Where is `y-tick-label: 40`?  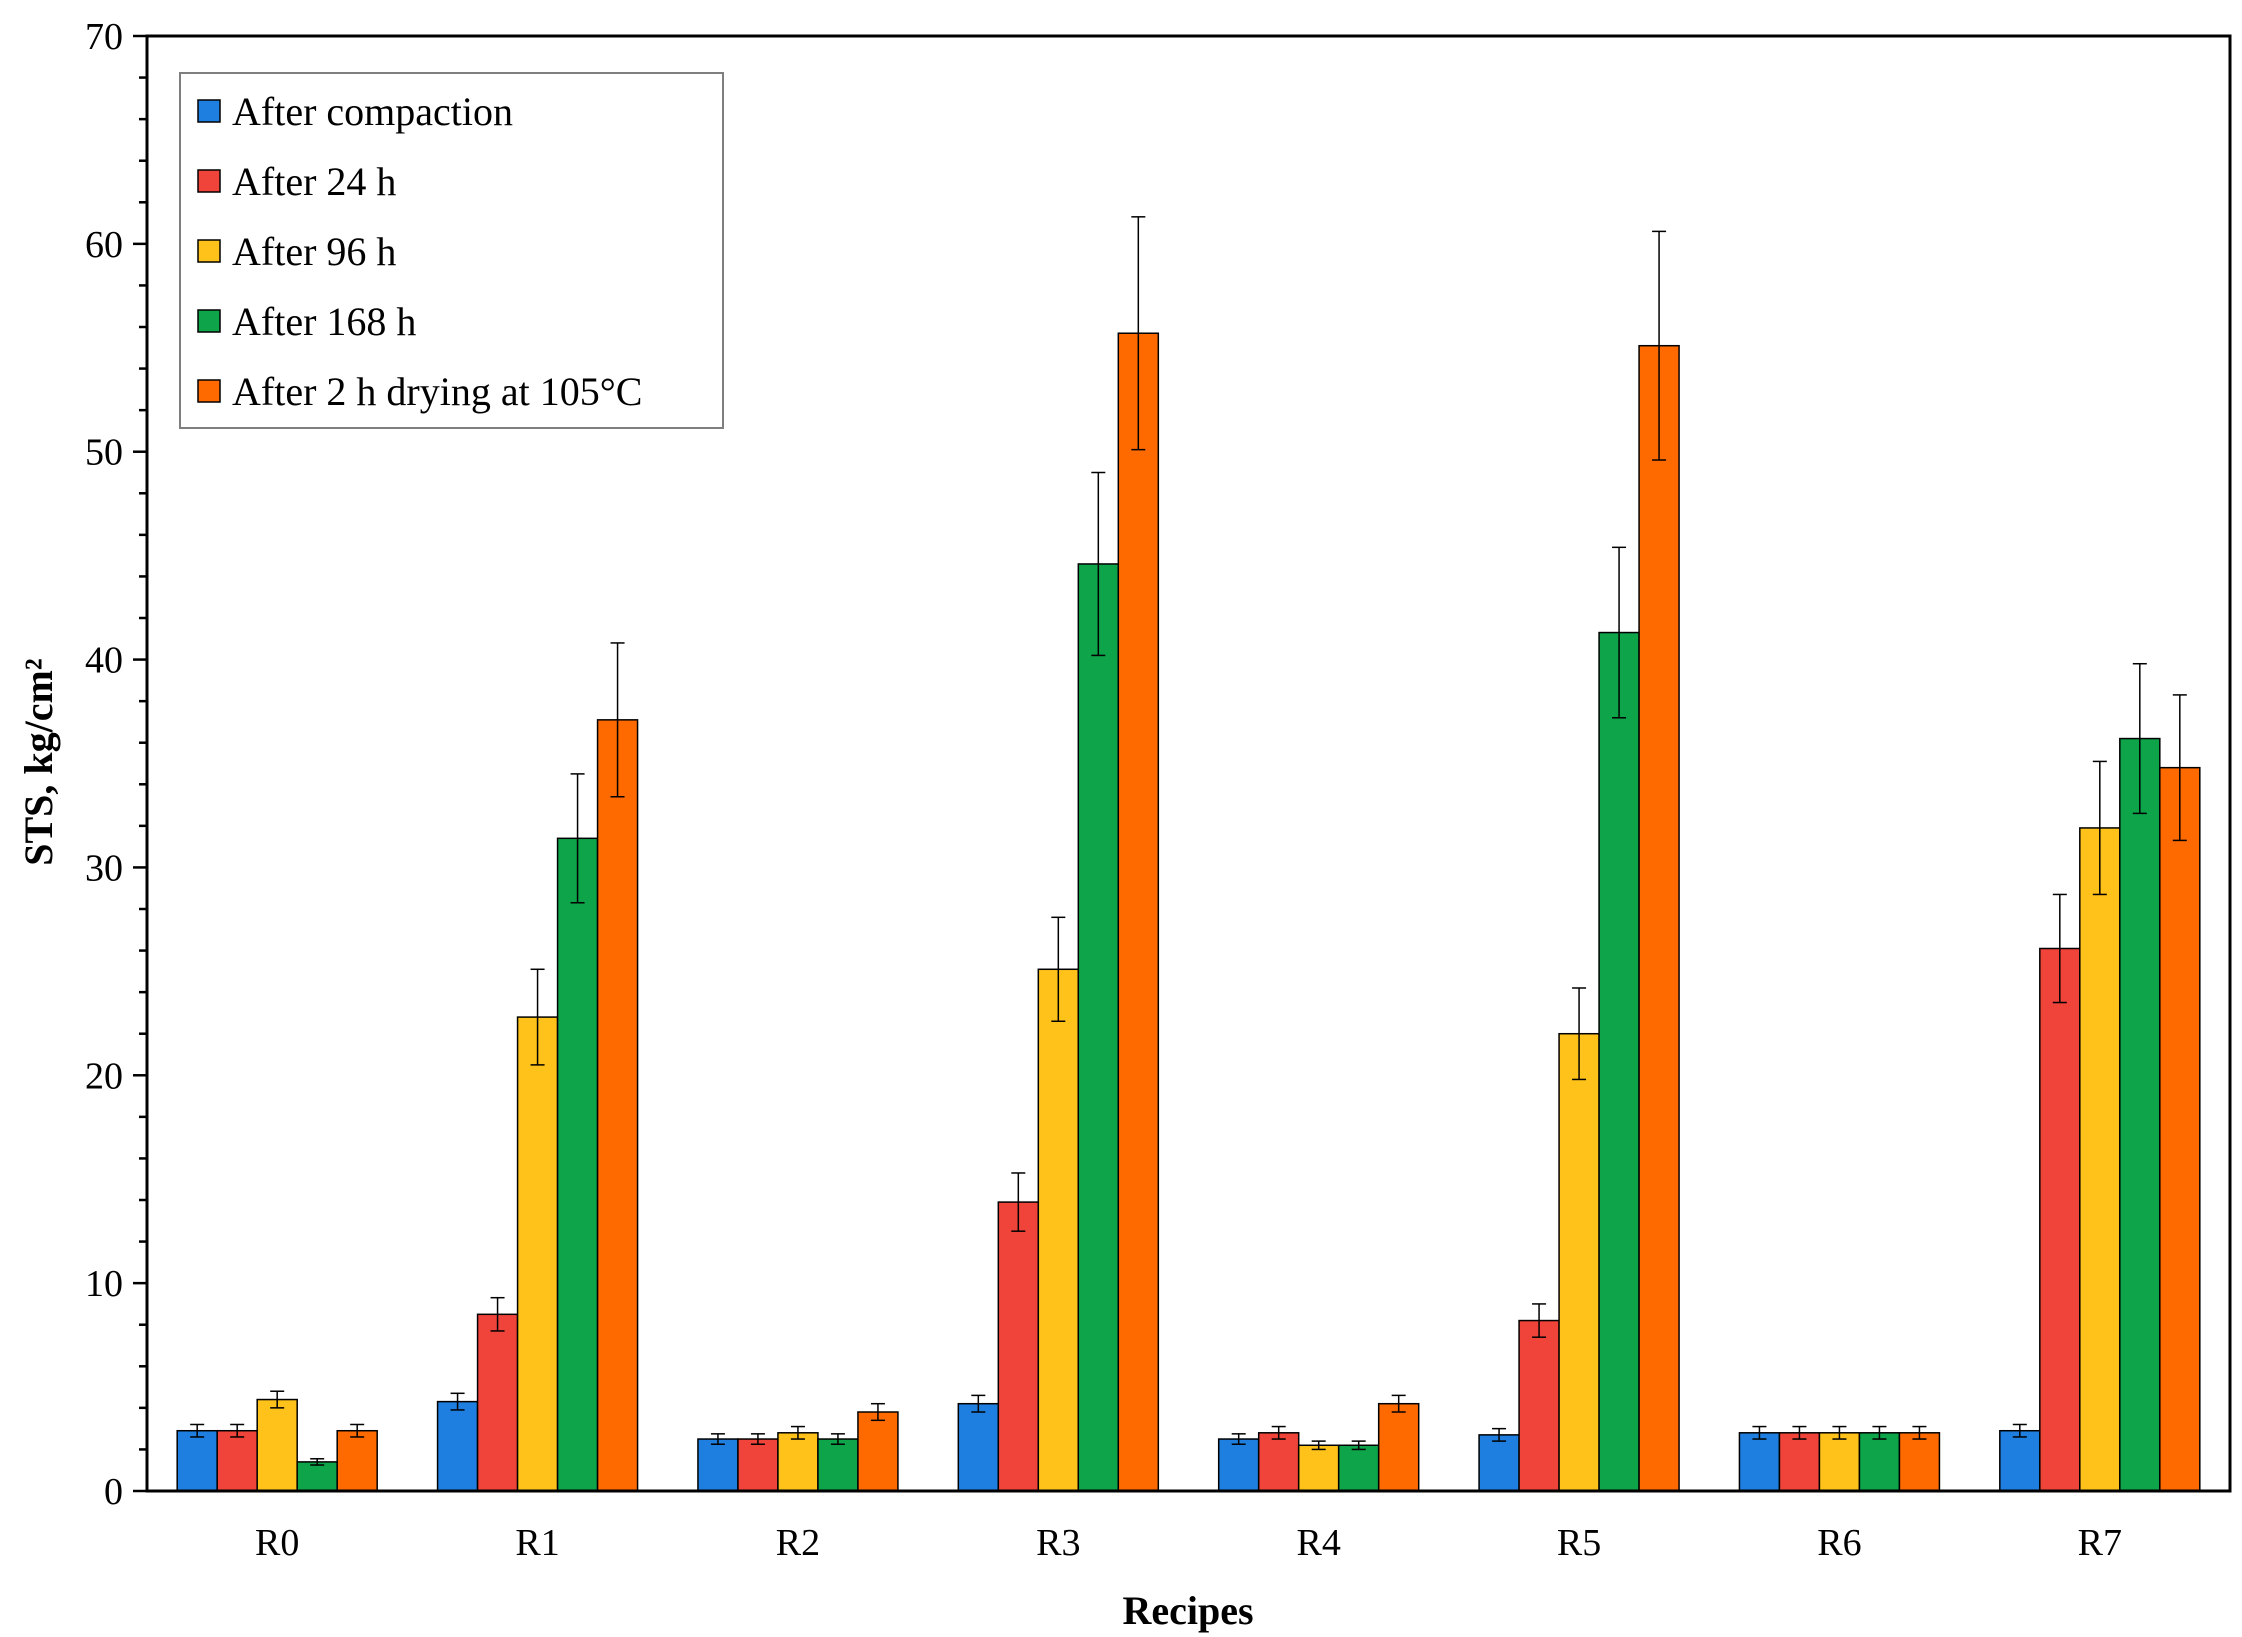
y-tick-label: 40 is located at coordinates (104, 661).